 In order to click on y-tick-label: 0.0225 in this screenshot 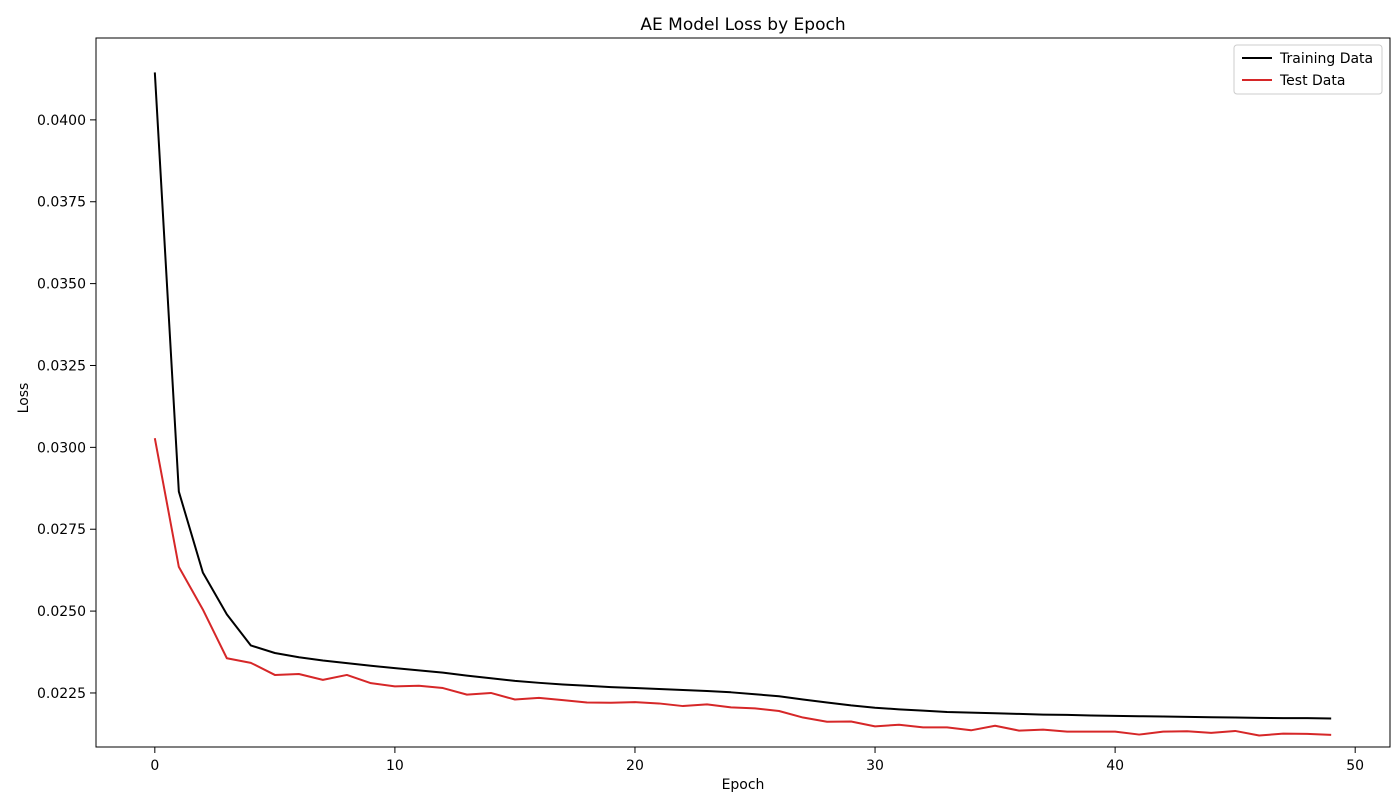, I will do `click(61, 694)`.